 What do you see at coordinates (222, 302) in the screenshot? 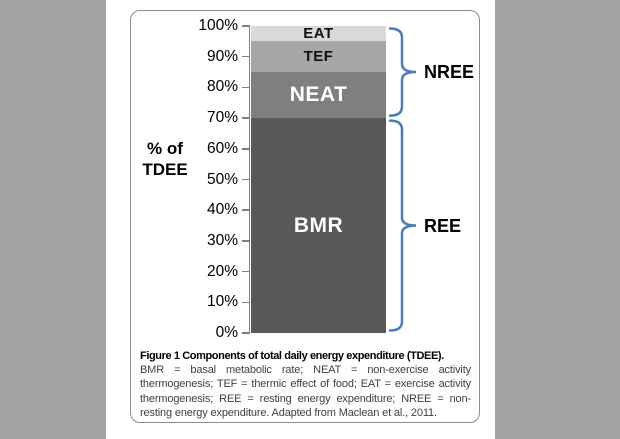
I see `y-axis-tick-label: 10%` at bounding box center [222, 302].